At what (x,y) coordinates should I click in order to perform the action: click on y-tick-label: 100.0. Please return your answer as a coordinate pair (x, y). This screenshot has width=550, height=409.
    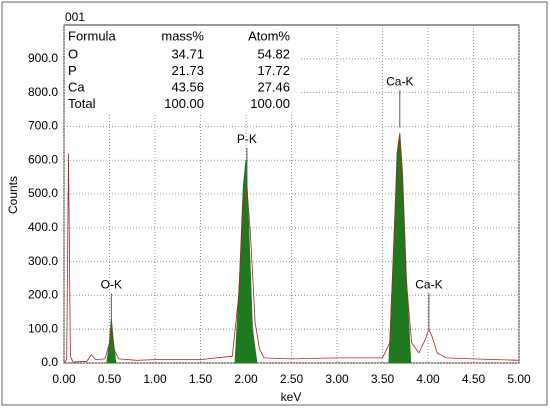
    Looking at the image, I should click on (43, 328).